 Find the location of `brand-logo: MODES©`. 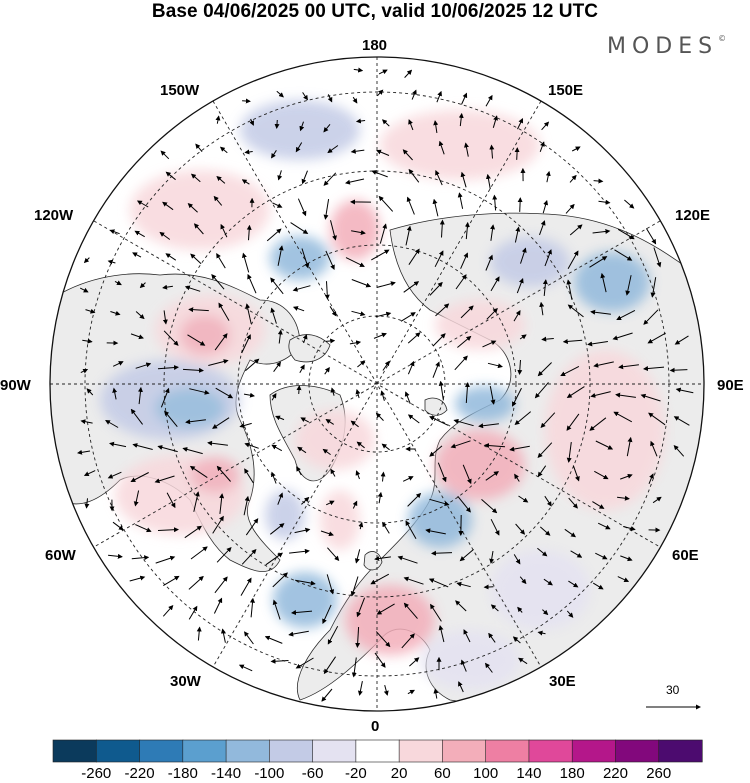

brand-logo: MODES© is located at coordinates (666, 46).